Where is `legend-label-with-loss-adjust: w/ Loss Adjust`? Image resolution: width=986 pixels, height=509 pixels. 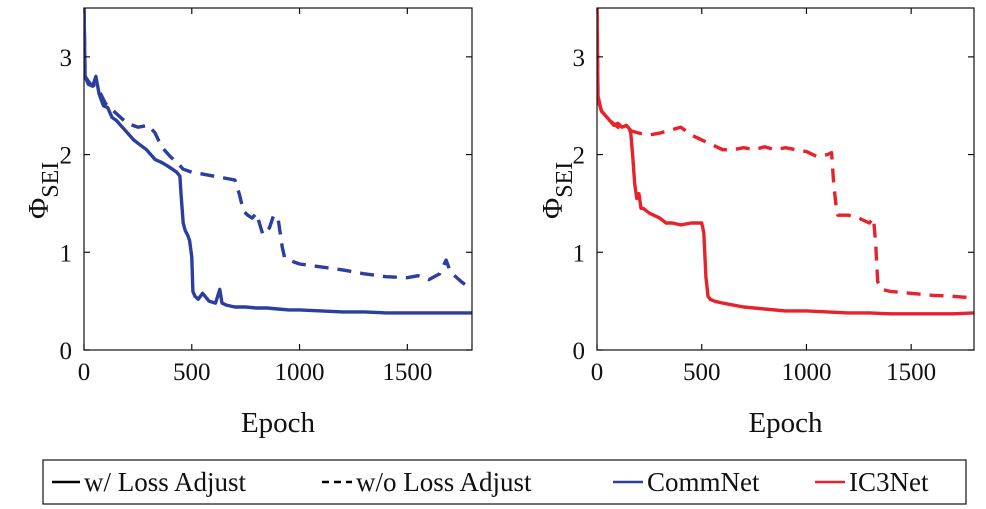 legend-label-with-loss-adjust: w/ Loss Adjust is located at coordinates (165, 482).